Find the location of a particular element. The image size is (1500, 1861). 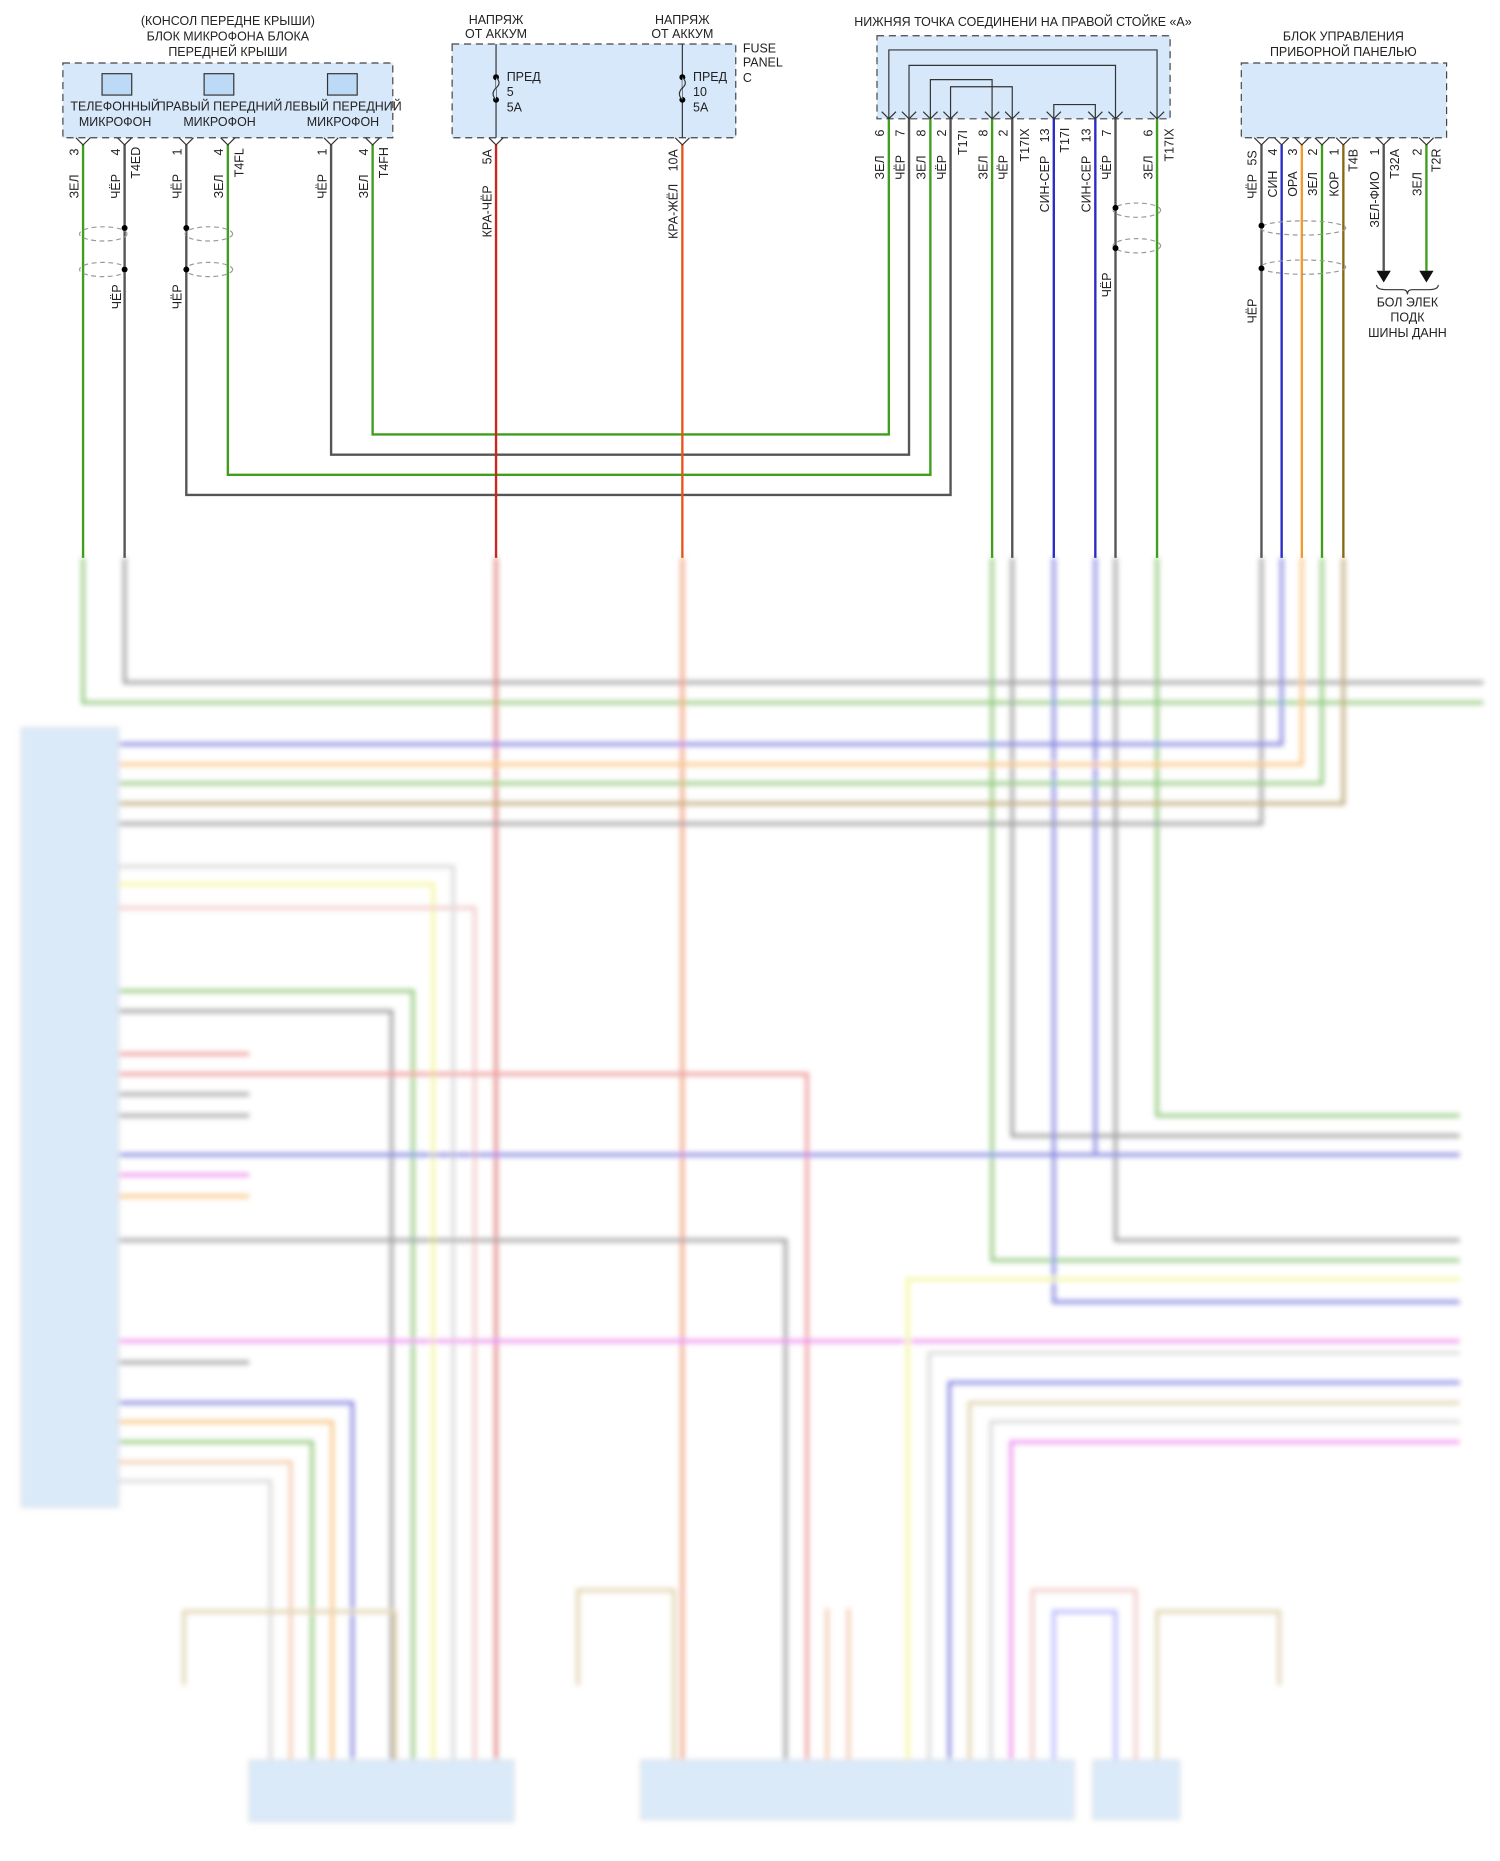

fuse-panel-label: C is located at coordinates (747, 78).